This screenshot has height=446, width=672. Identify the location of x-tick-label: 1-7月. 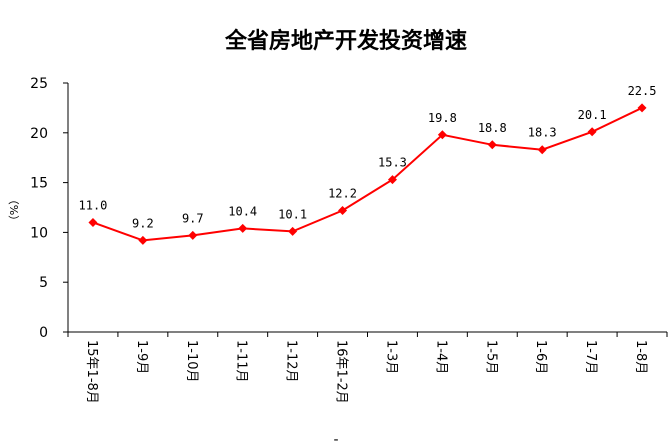
(590, 357).